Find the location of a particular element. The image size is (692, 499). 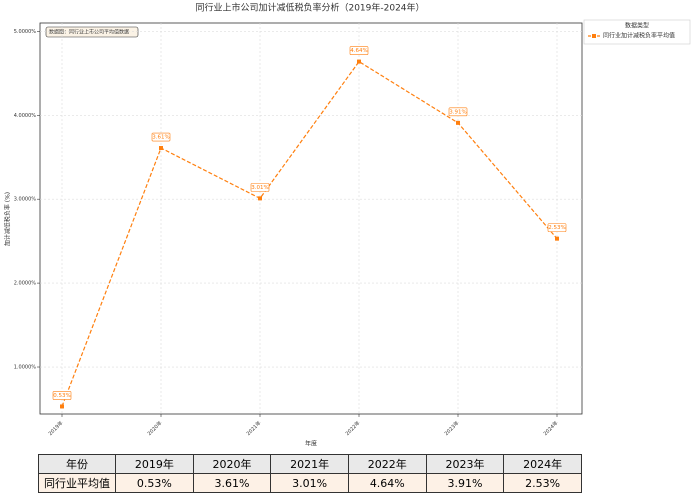

value-label: 3.91% is located at coordinates (457, 112).